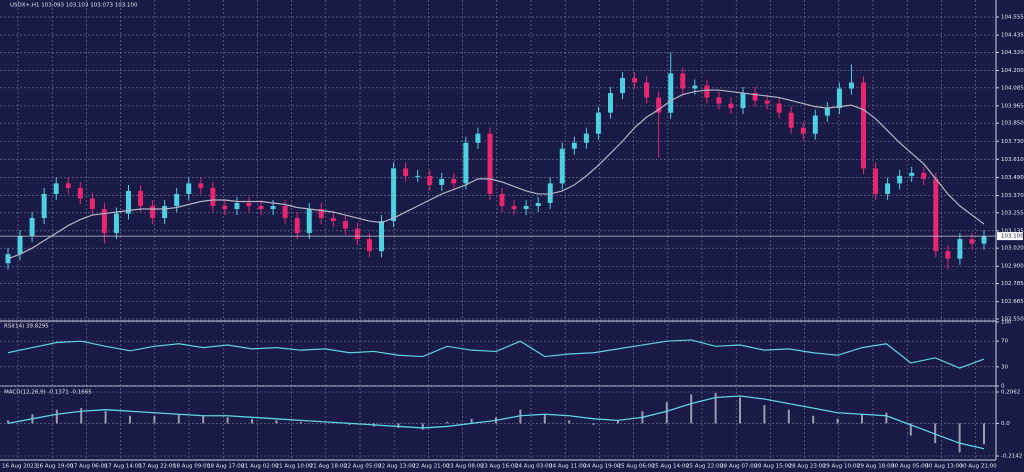  What do you see at coordinates (496, 422) in the screenshot?
I see `macd-signal` at bounding box center [496, 422].